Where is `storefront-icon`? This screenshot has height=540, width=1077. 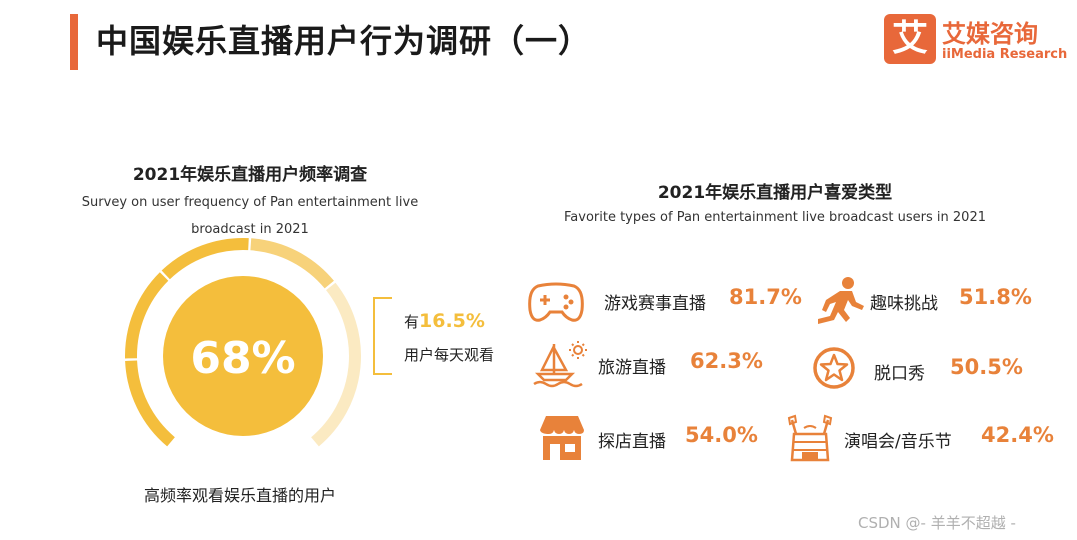 storefront-icon is located at coordinates (562, 438).